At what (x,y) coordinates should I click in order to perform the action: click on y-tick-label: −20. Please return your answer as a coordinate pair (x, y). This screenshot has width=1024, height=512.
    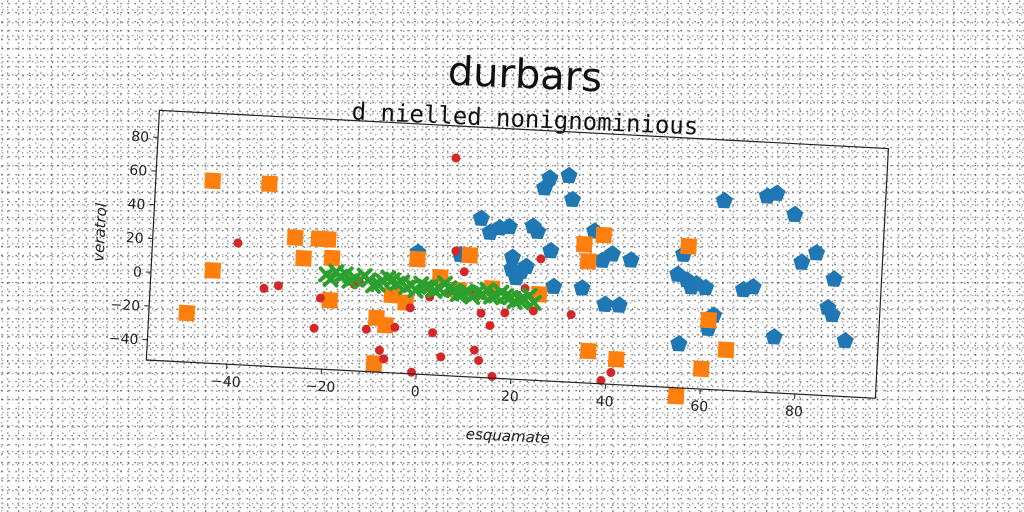
    Looking at the image, I should click on (125, 306).